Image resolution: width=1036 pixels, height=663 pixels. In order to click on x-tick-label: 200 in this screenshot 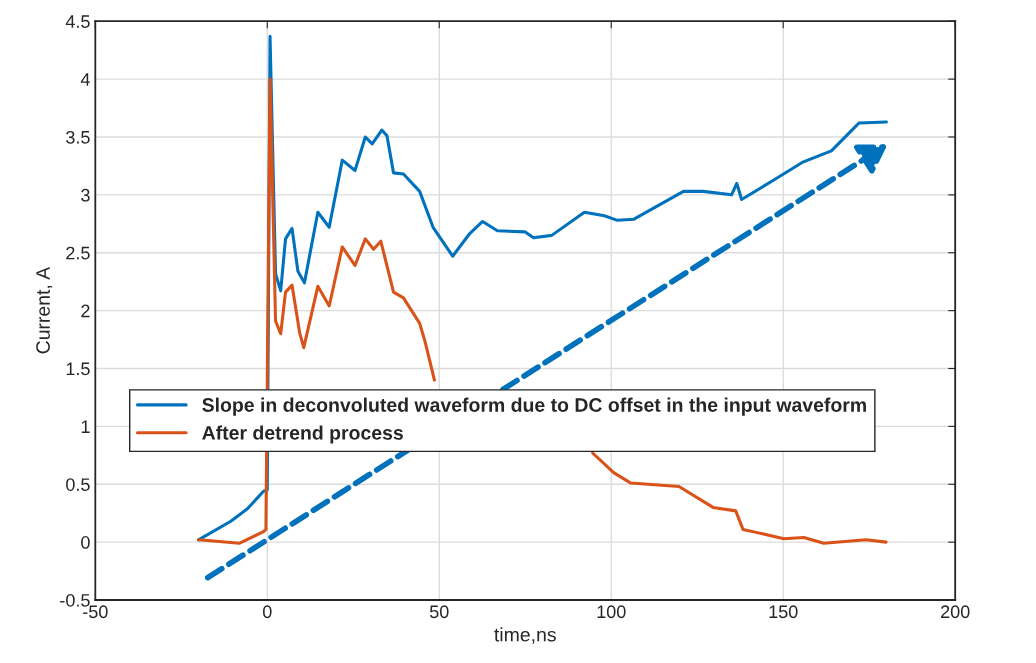, I will do `click(955, 612)`.